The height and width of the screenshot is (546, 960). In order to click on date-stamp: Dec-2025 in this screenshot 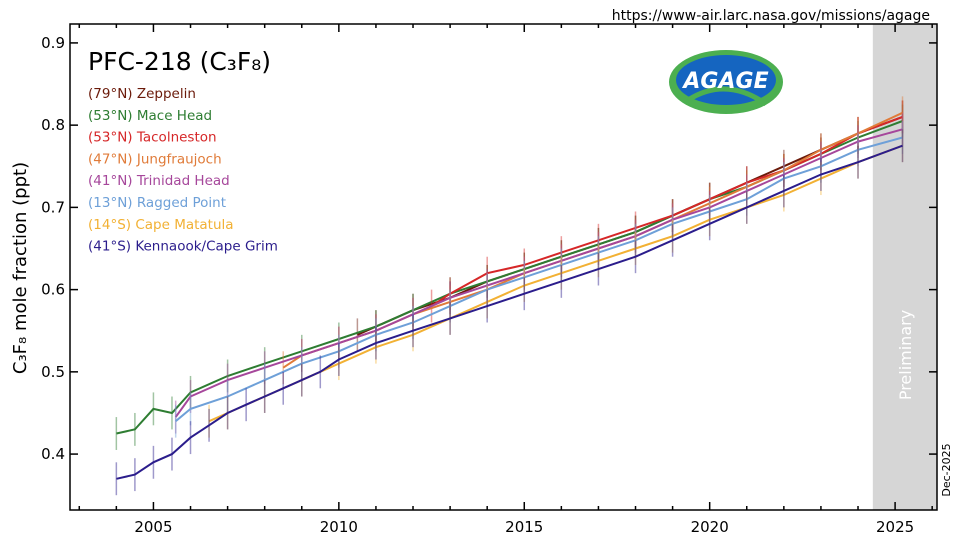, I will do `click(946, 469)`.